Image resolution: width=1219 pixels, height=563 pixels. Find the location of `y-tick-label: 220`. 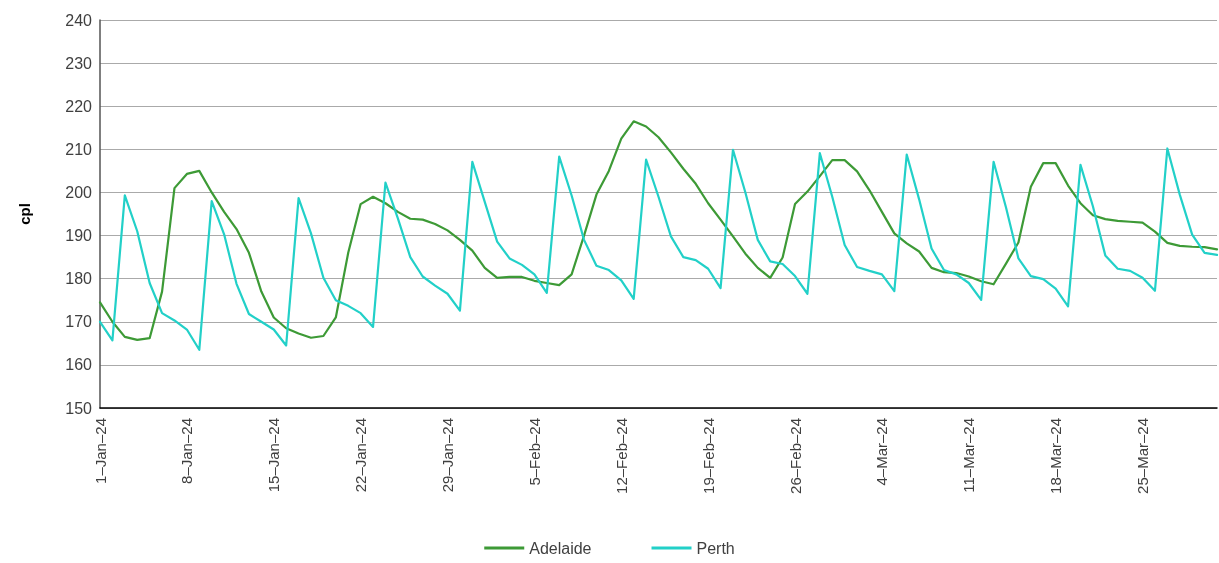

y-tick-label: 220 is located at coordinates (79, 106).